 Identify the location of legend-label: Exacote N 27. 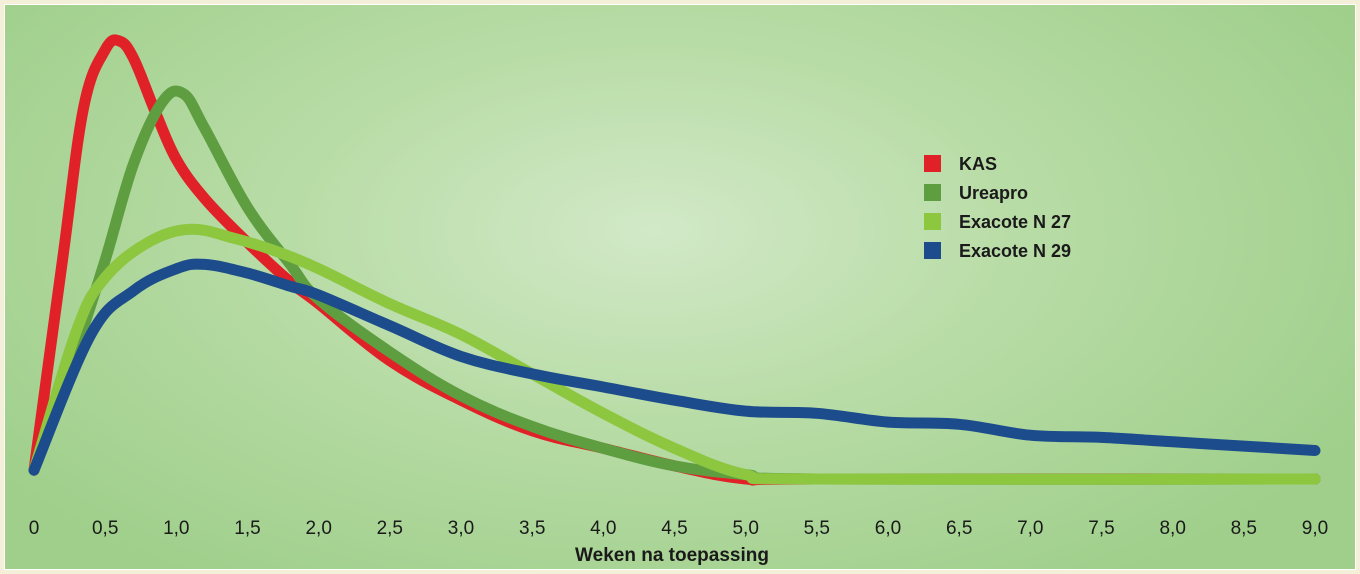
(1015, 222).